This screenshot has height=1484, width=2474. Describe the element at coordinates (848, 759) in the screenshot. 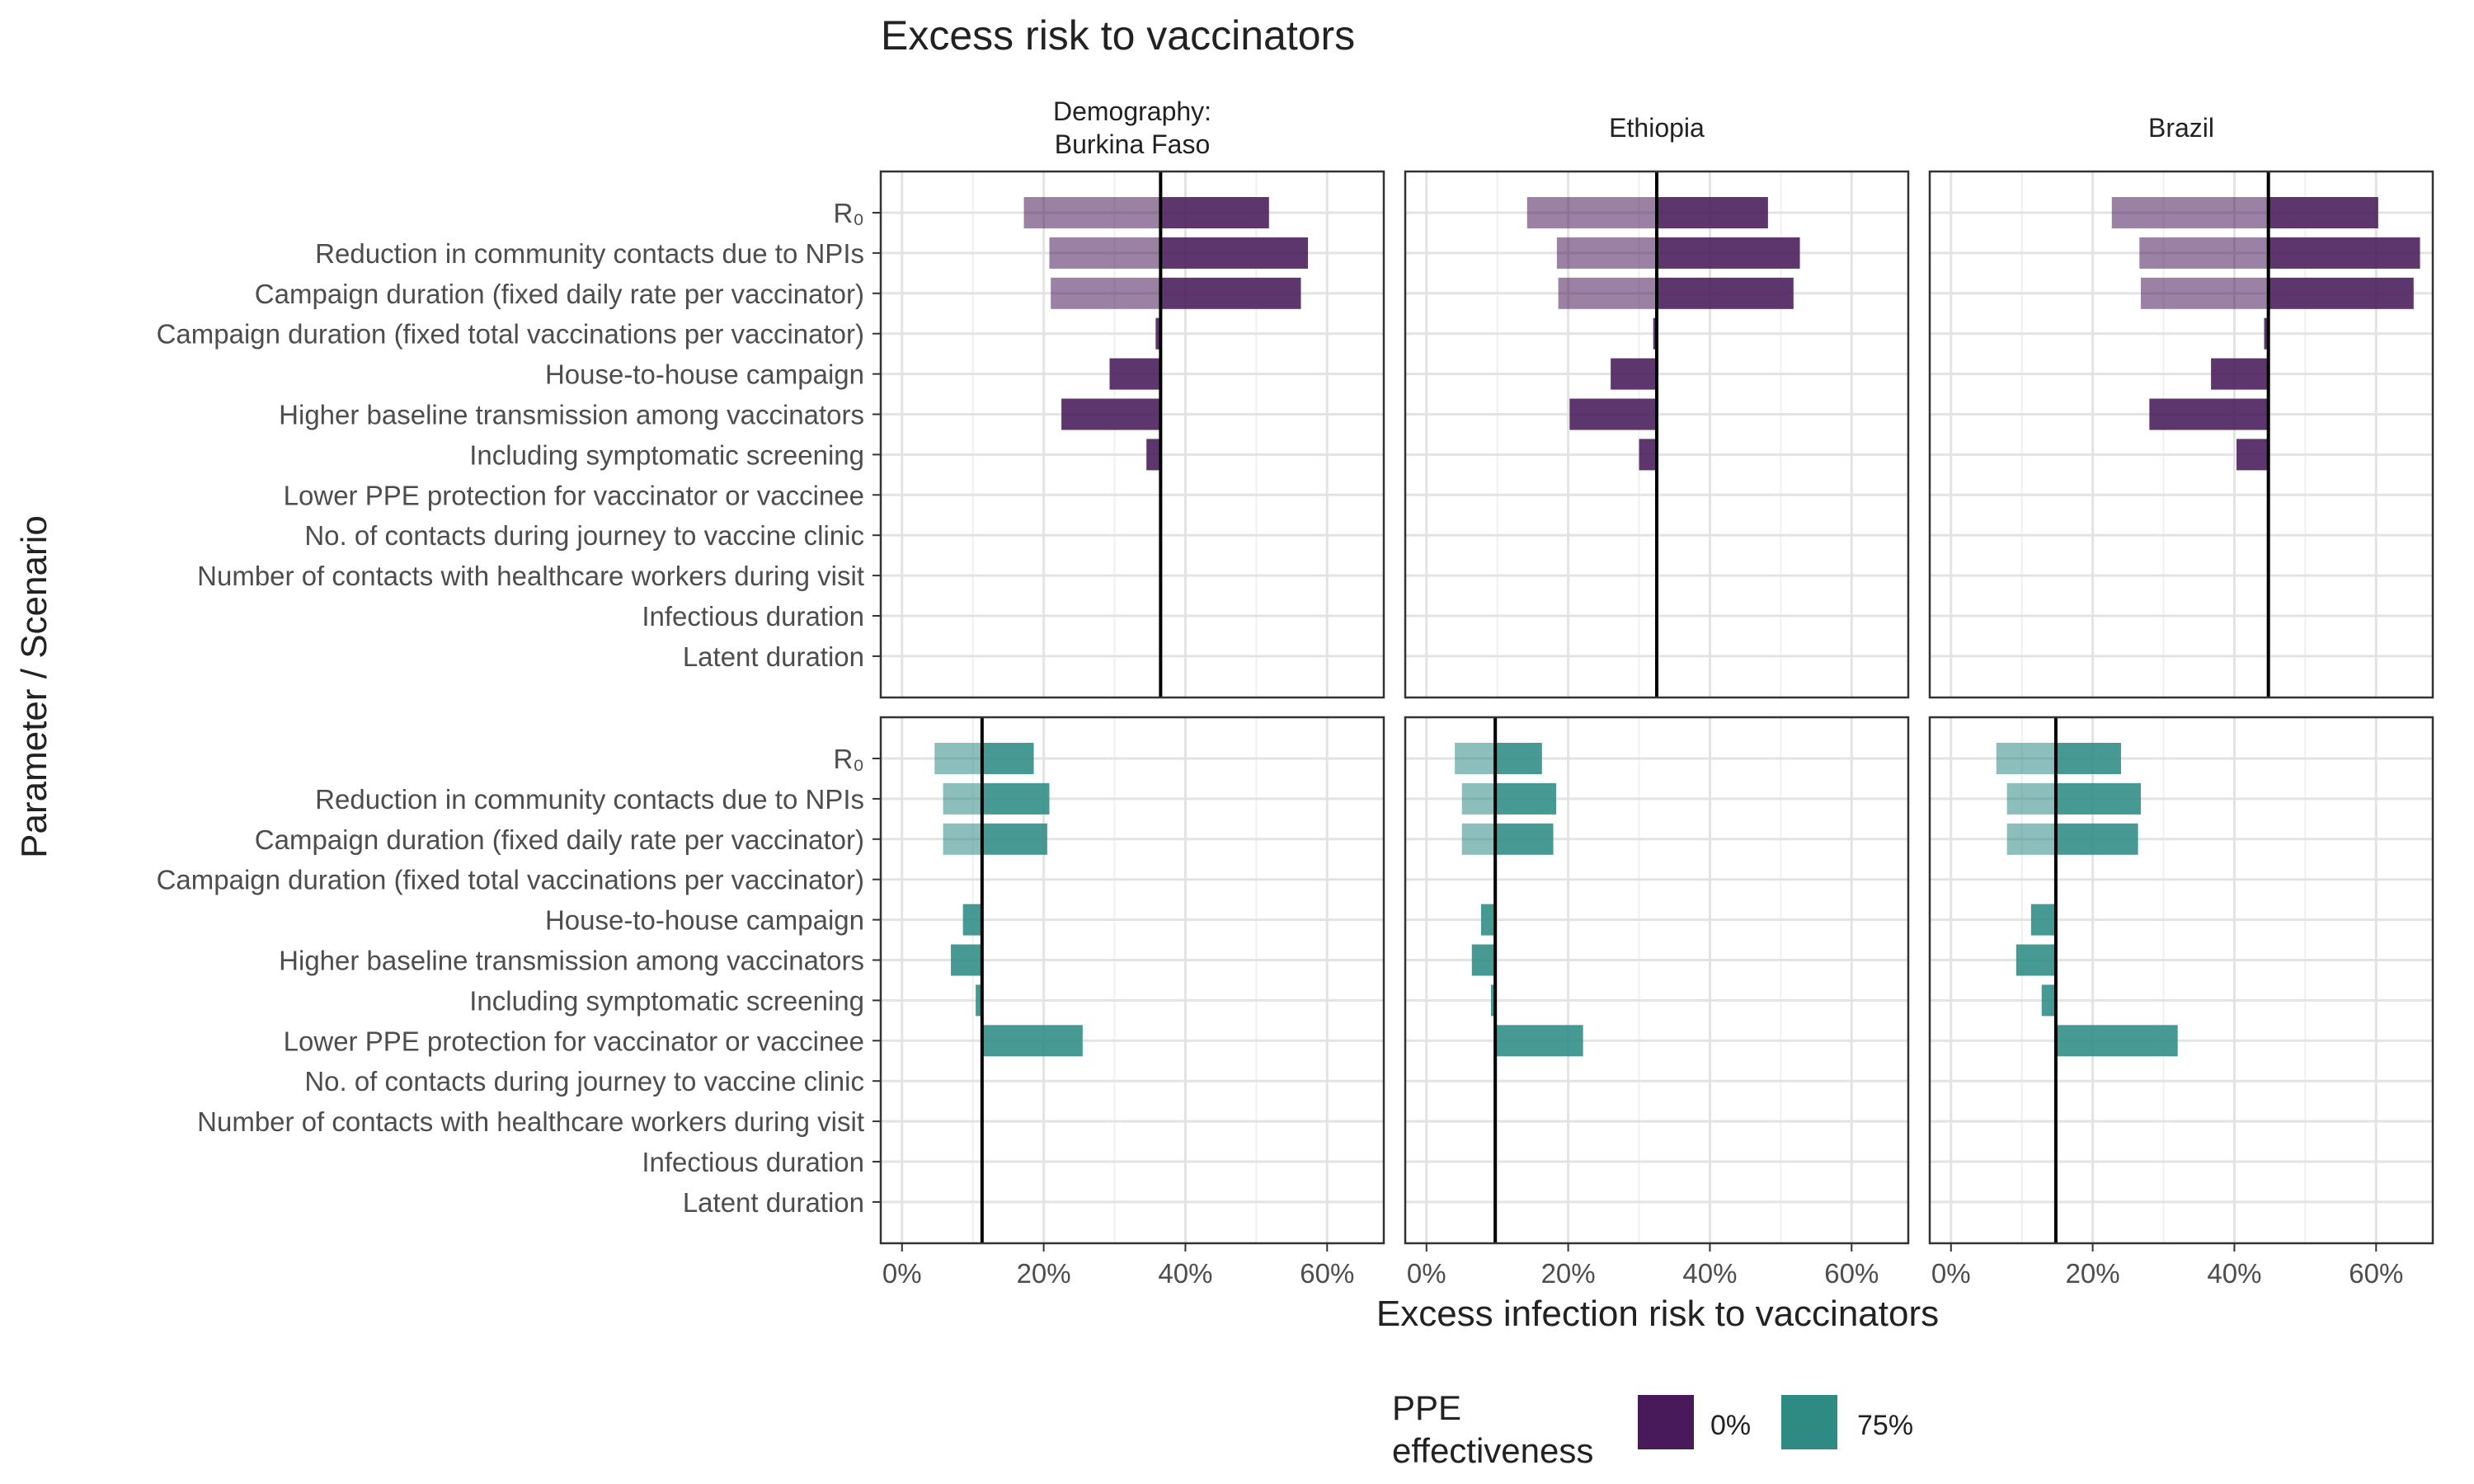

I see `y-tick-label: R₀` at that location.